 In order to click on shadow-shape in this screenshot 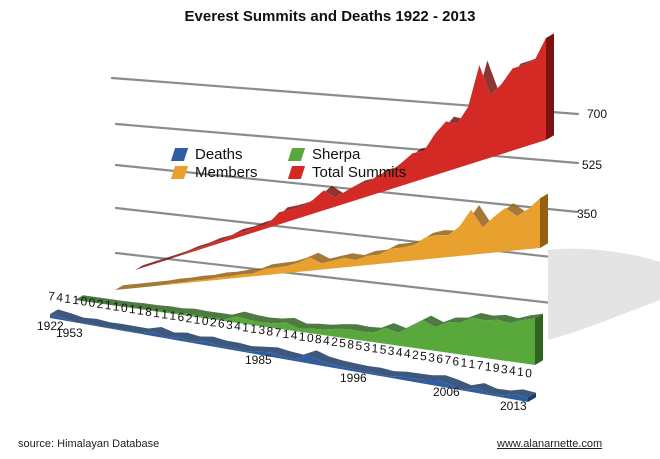, I will do `click(604, 294)`.